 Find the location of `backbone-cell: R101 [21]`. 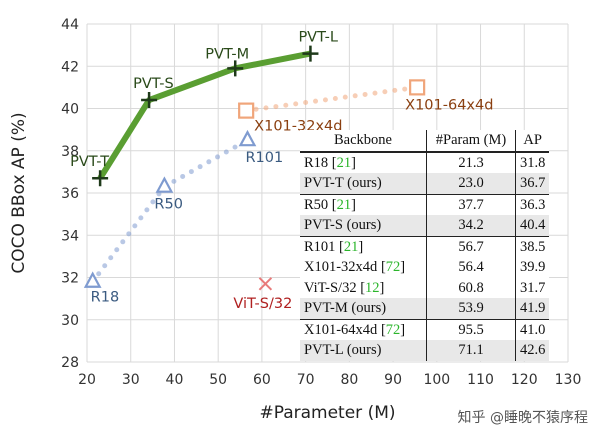

backbone-cell: R101 [21] is located at coordinates (363, 246).